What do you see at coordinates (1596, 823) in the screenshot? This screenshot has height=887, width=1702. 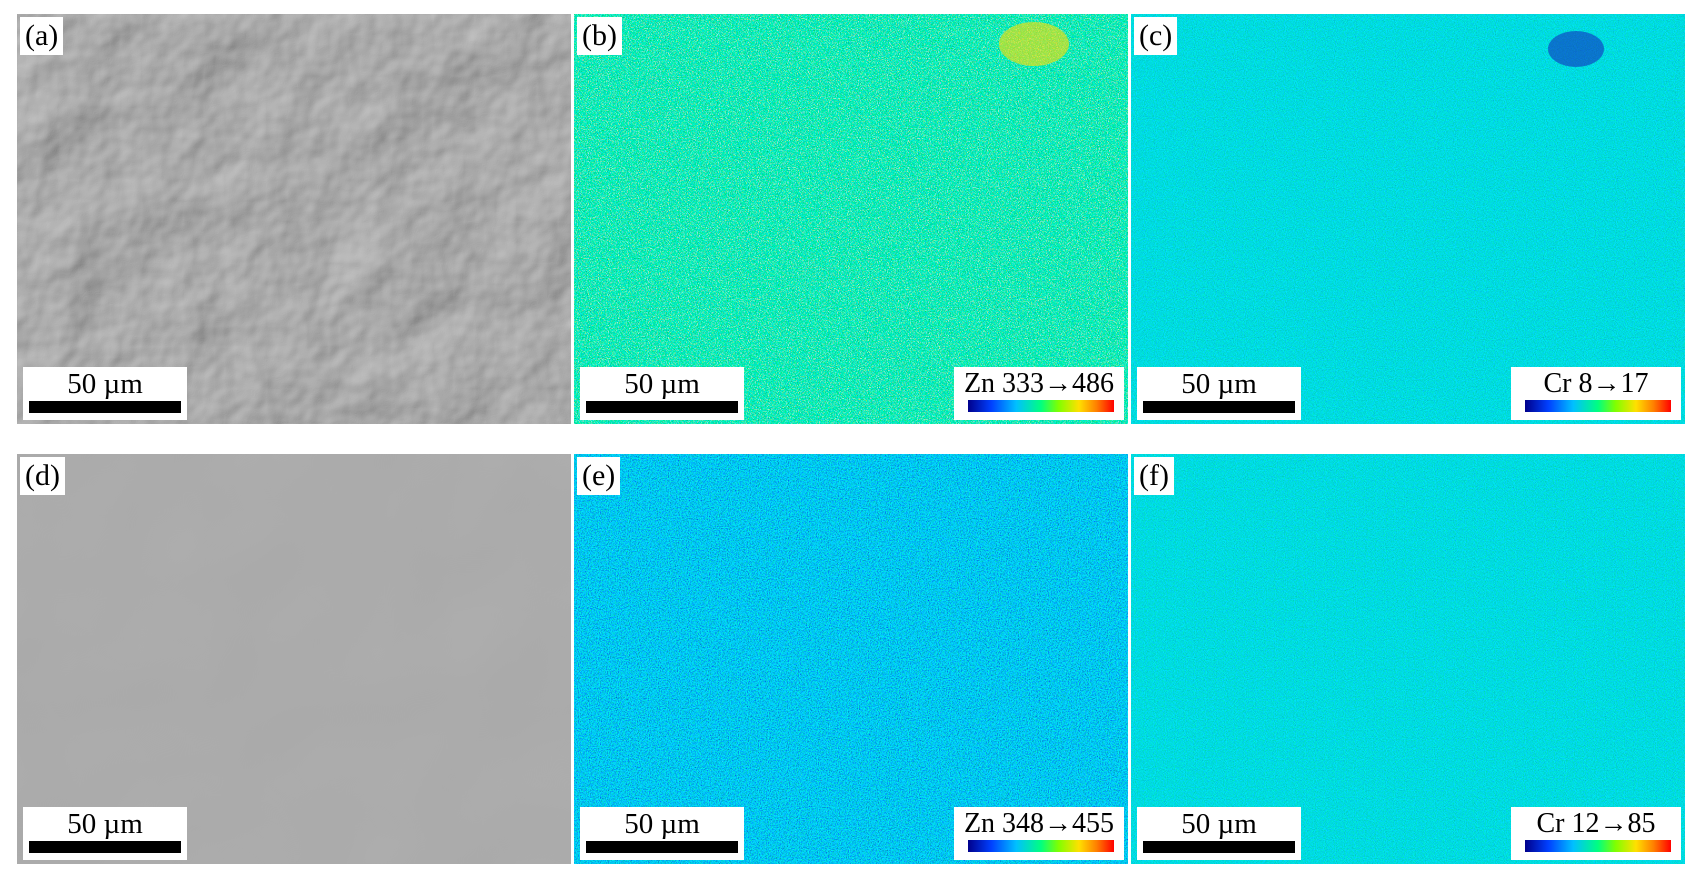 I see `legend-label: Cr 12→85` at bounding box center [1596, 823].